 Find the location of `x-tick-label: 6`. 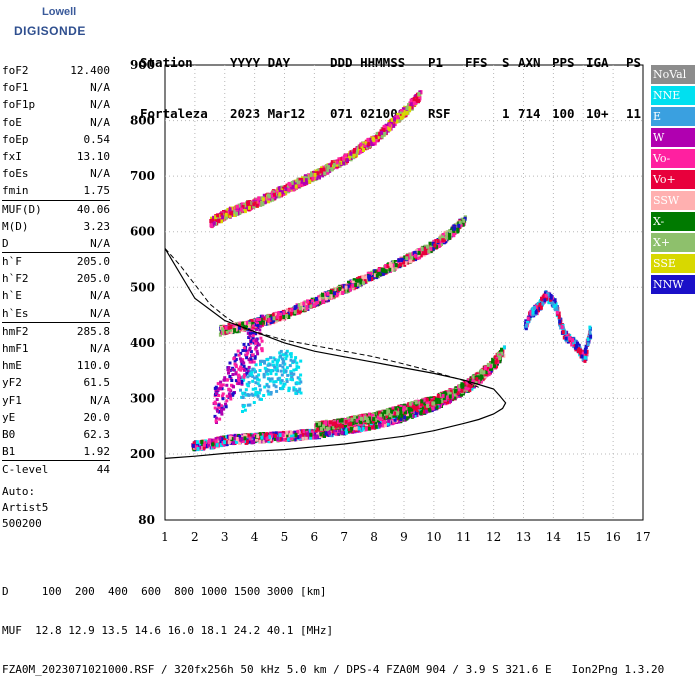

x-tick-label: 6 is located at coordinates (315, 537).